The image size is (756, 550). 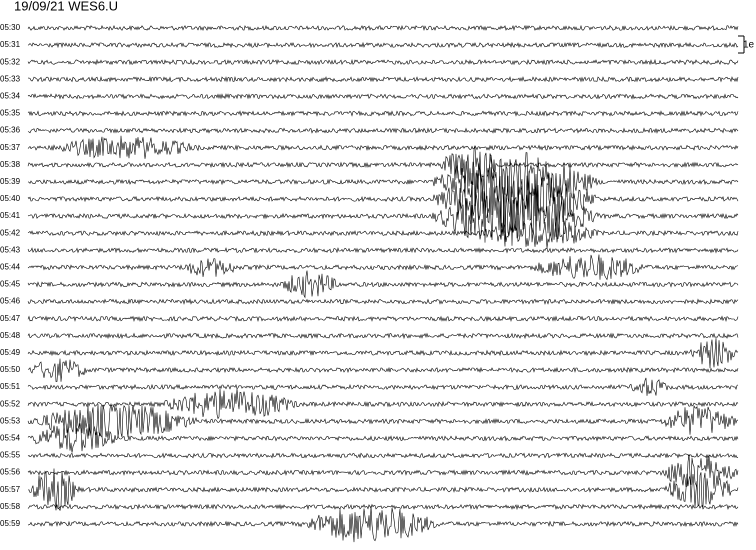 I want to click on row-label: 05:42, so click(x=10, y=232).